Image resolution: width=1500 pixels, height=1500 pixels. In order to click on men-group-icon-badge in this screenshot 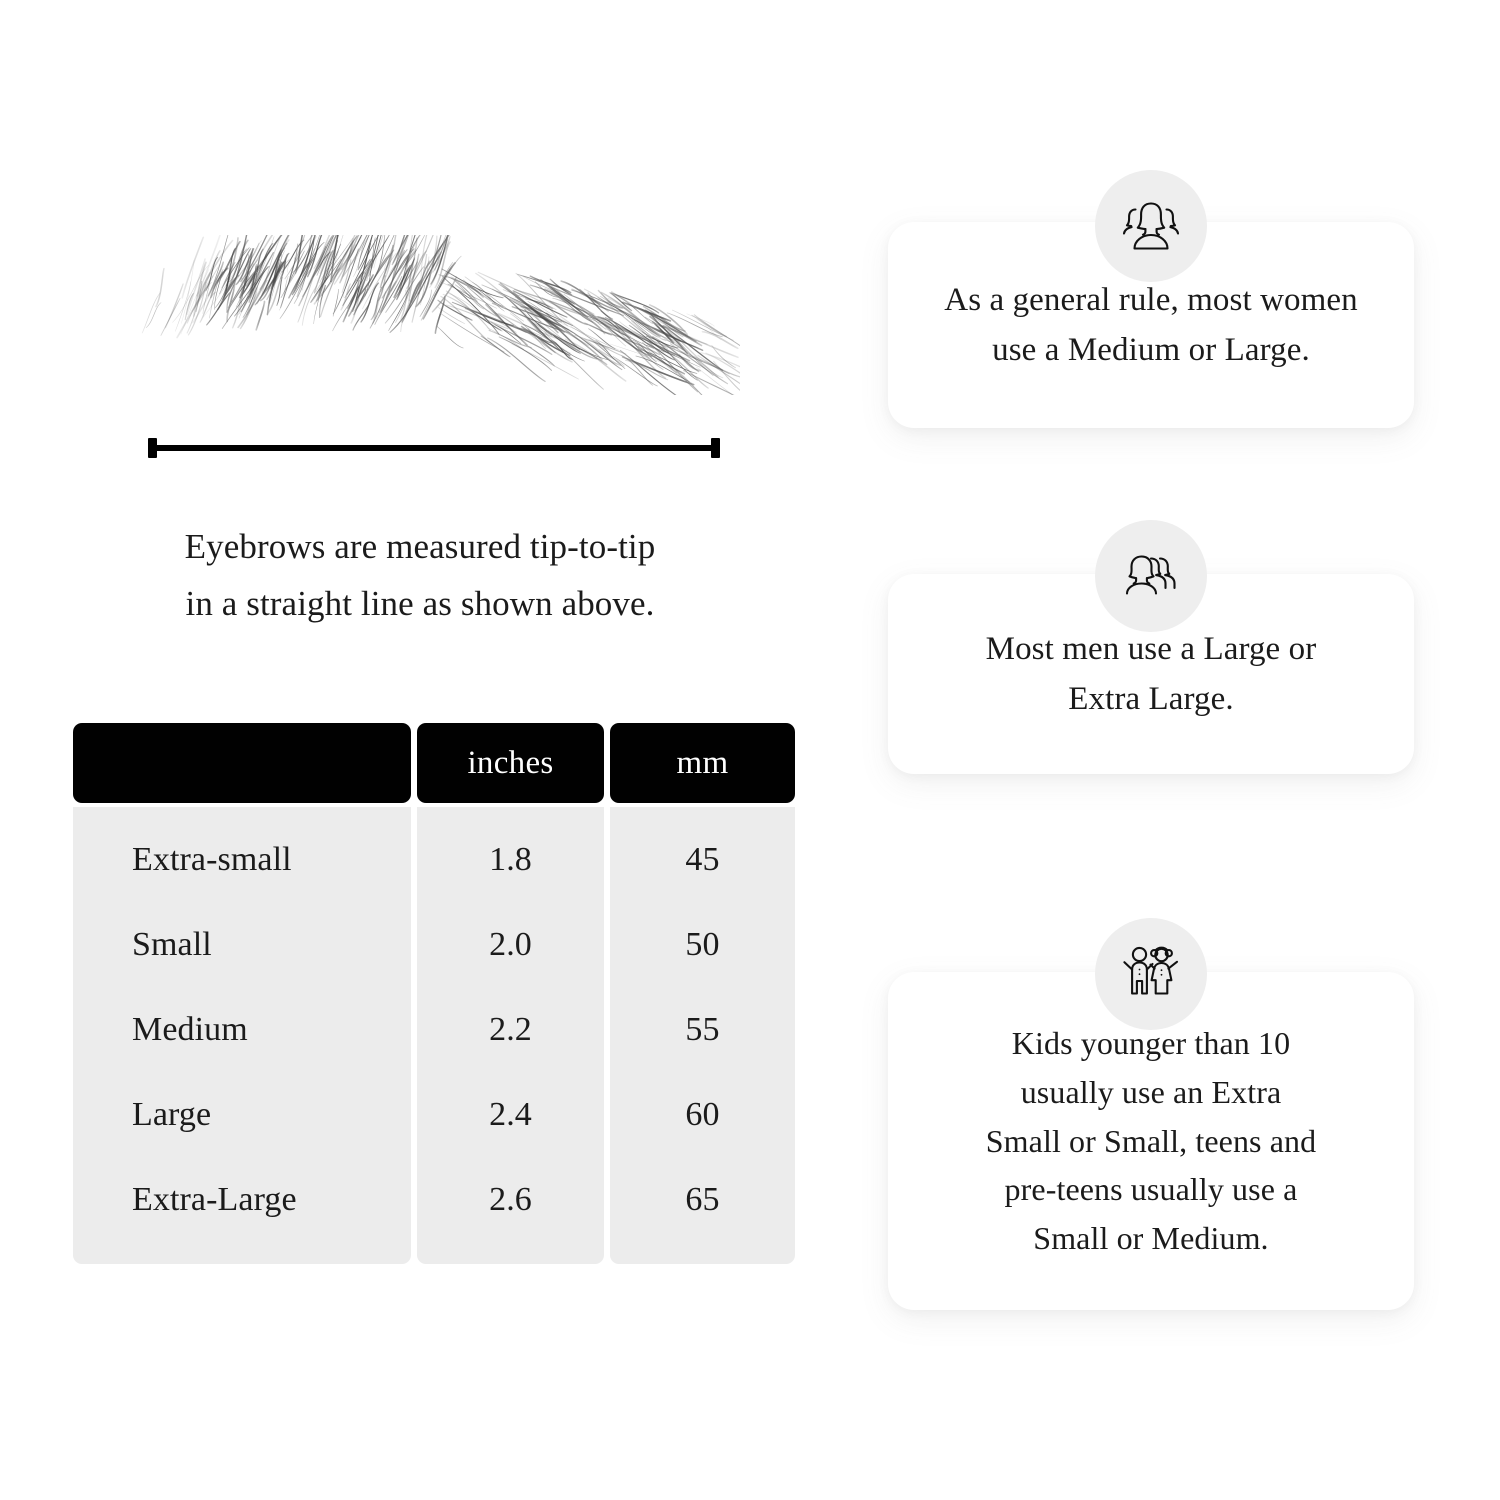, I will do `click(1151, 576)`.